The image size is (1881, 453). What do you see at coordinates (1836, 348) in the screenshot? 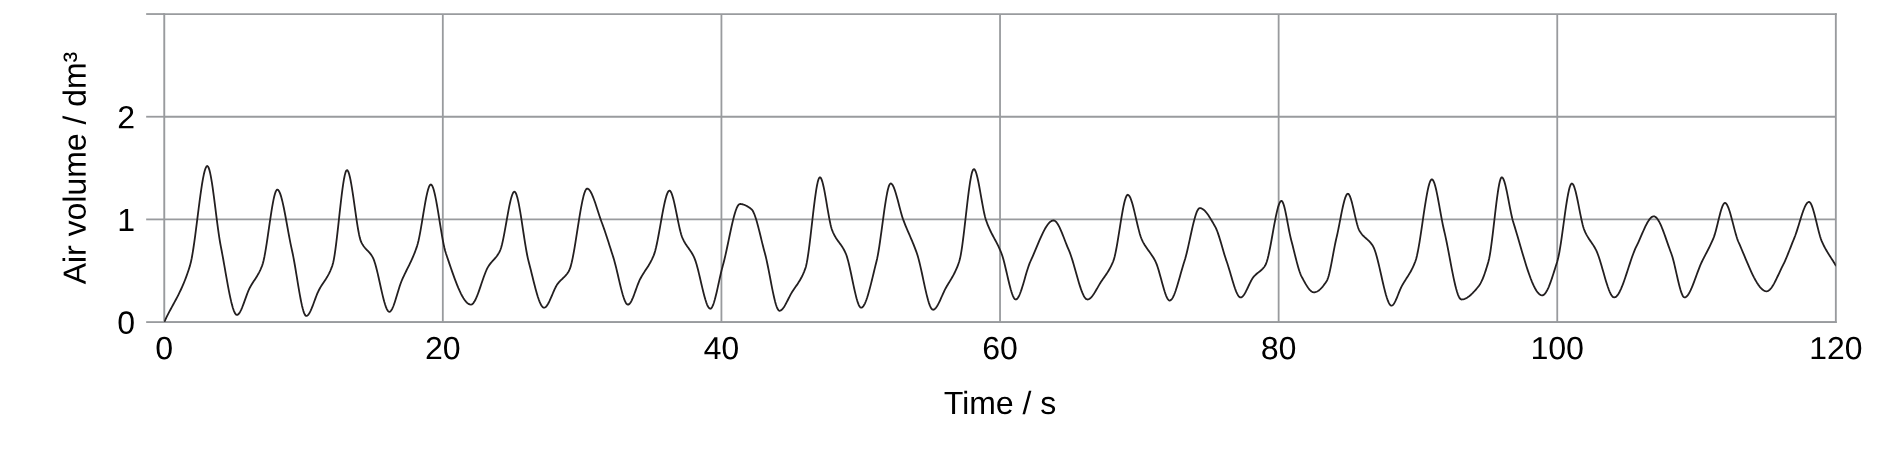
I see `x-tick-label: 120` at bounding box center [1836, 348].